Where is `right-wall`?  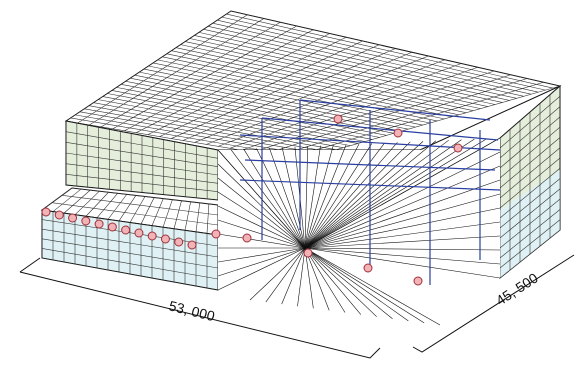 right-wall is located at coordinates (530, 182).